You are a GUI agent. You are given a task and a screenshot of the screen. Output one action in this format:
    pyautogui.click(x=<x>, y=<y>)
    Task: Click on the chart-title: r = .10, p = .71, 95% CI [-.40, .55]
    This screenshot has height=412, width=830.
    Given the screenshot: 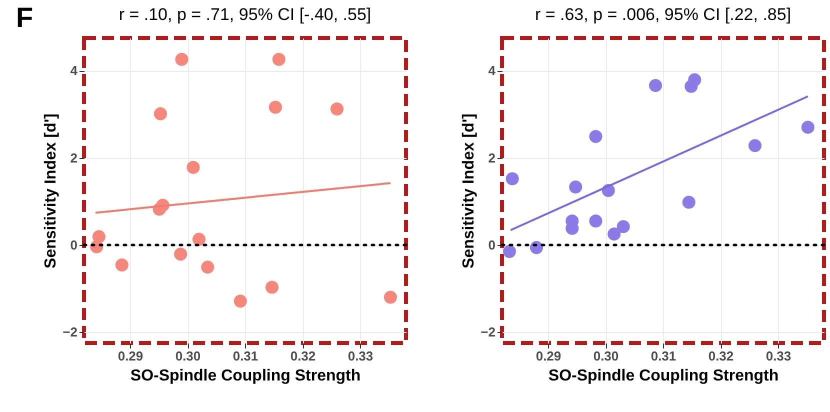 What is the action you would take?
    pyautogui.click(x=245, y=14)
    